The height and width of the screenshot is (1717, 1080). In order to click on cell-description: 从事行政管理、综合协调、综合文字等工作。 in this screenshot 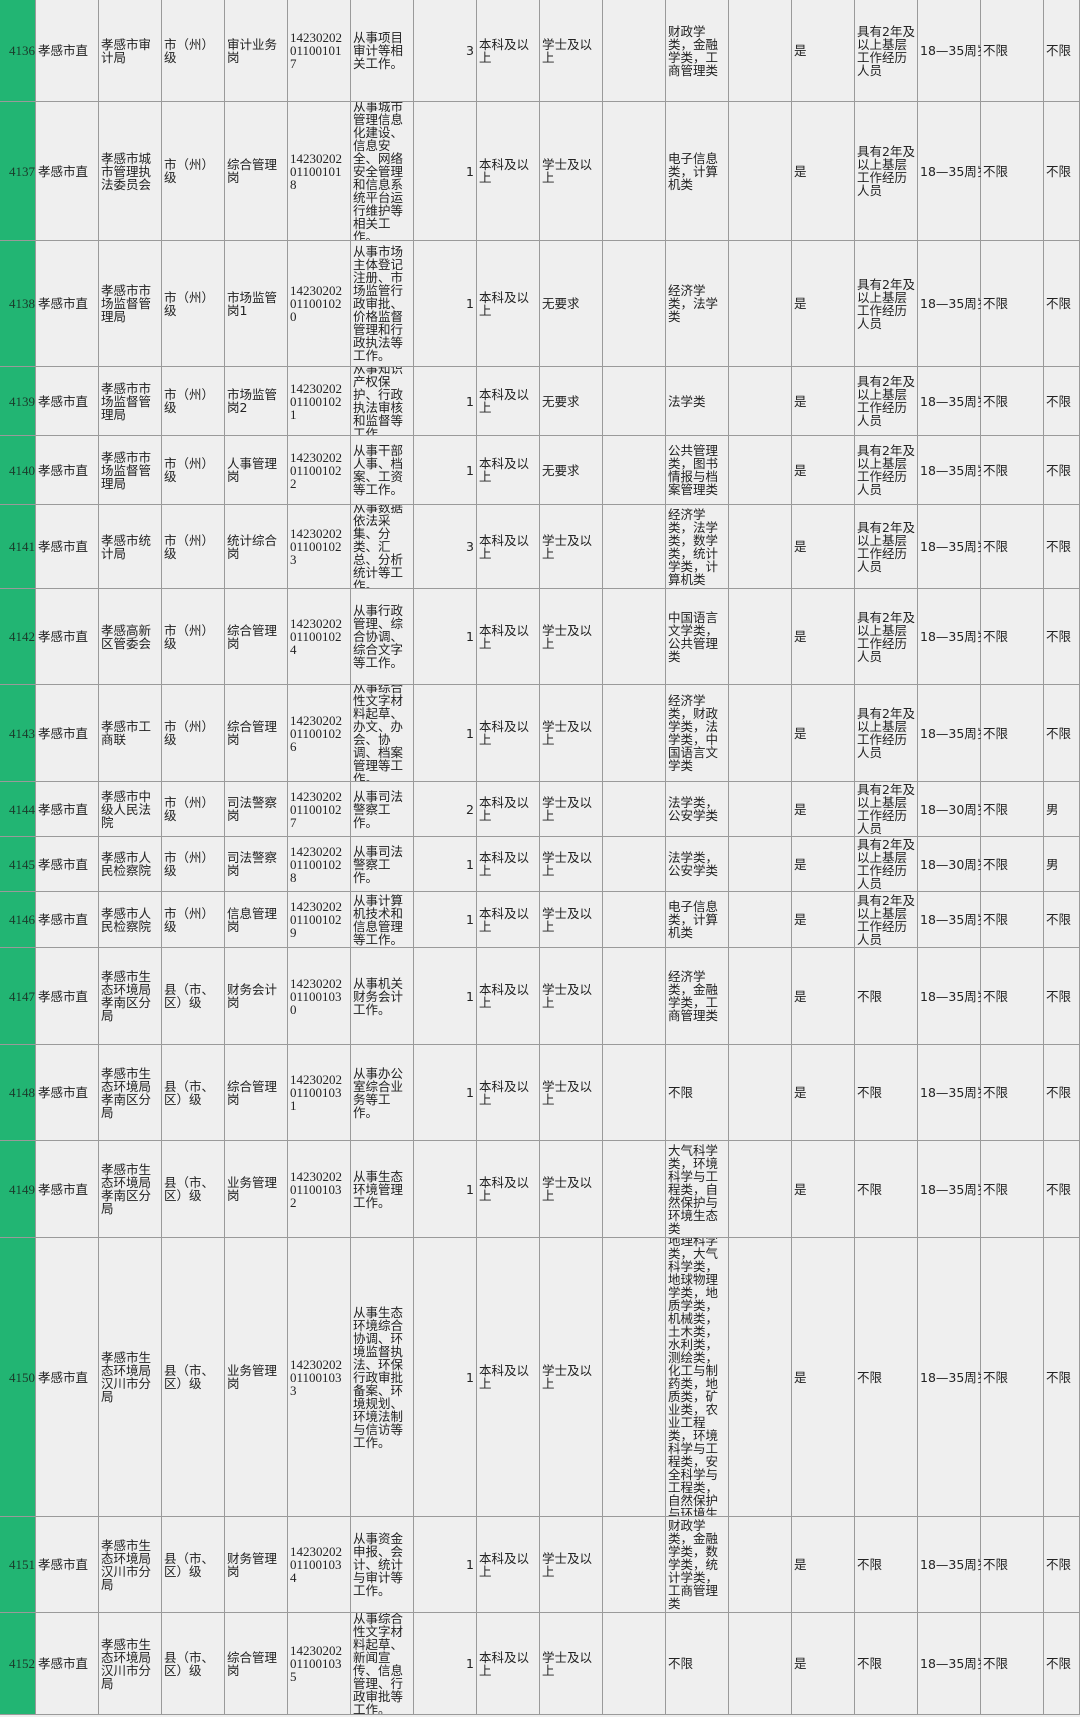, I will do `click(382, 637)`.